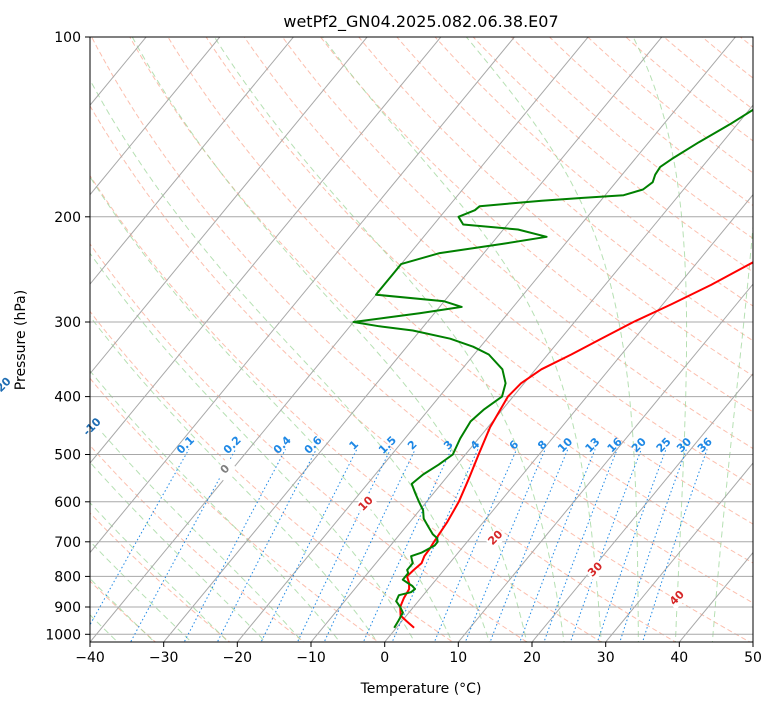 The width and height of the screenshot is (775, 708). Describe the element at coordinates (420, 22) in the screenshot. I see `chart-title: wetPf2_GN04.2025.082.06.38.E07` at that location.